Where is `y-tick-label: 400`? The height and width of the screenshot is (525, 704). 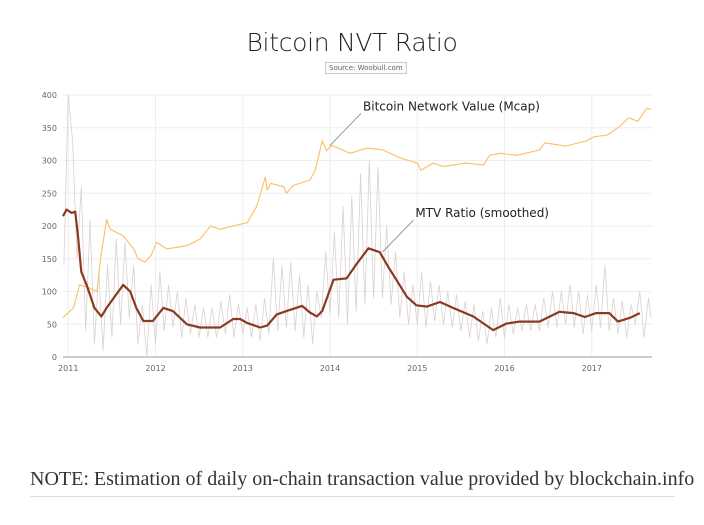 y-tick-label: 400 is located at coordinates (49, 95).